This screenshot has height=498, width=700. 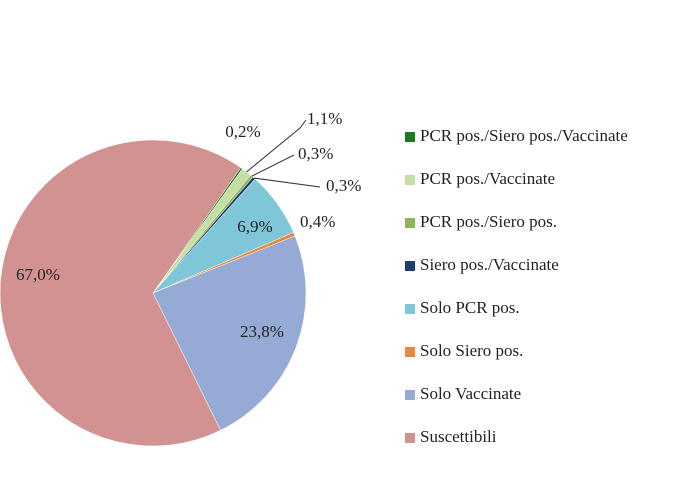 I want to click on legend-label: PCR pos./Siero pos./Vaccinate, so click(x=524, y=135).